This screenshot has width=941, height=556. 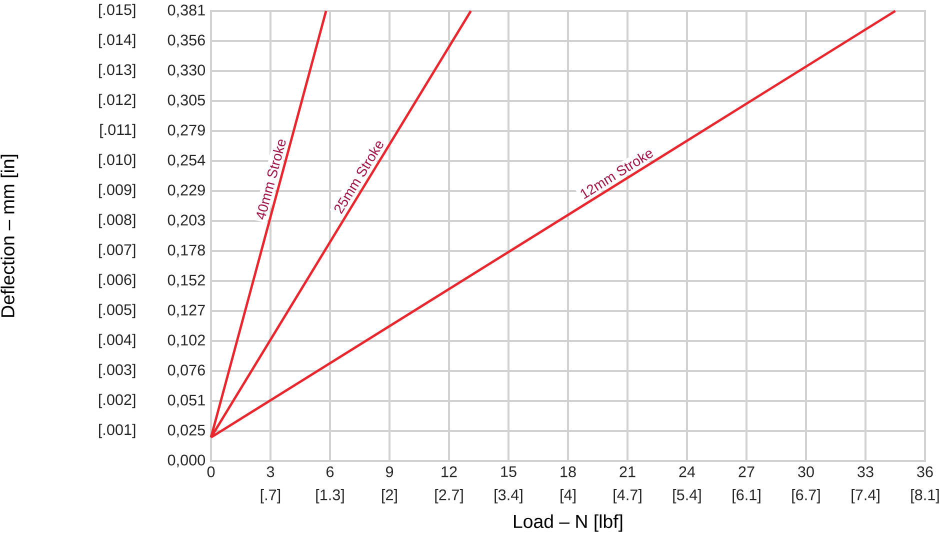 I want to click on y-tick-label: 0,178, so click(x=186, y=251).